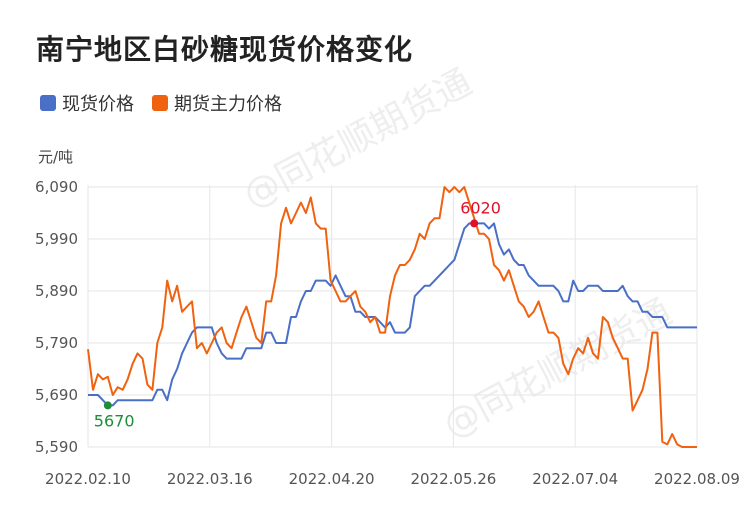  I want to click on legend: 现货价格 期货主力价格, so click(161, 103).